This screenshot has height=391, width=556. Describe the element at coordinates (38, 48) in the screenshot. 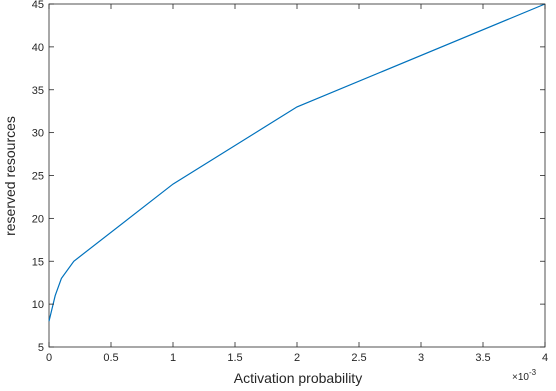

I see `y-tick-label: 40` at that location.